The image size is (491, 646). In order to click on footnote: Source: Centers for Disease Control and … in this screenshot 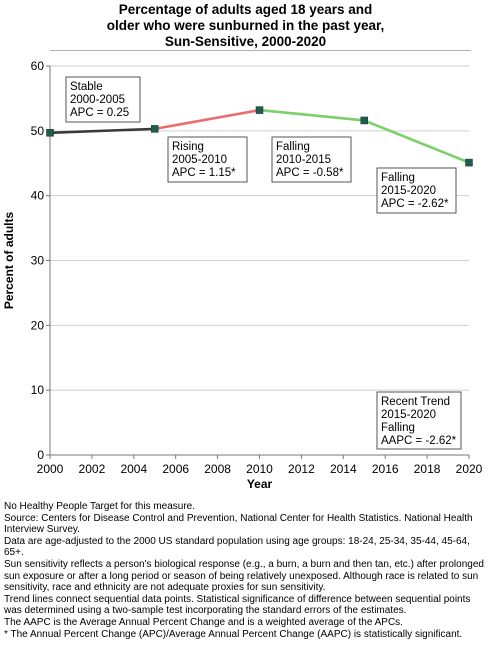, I will do `click(238, 524)`.